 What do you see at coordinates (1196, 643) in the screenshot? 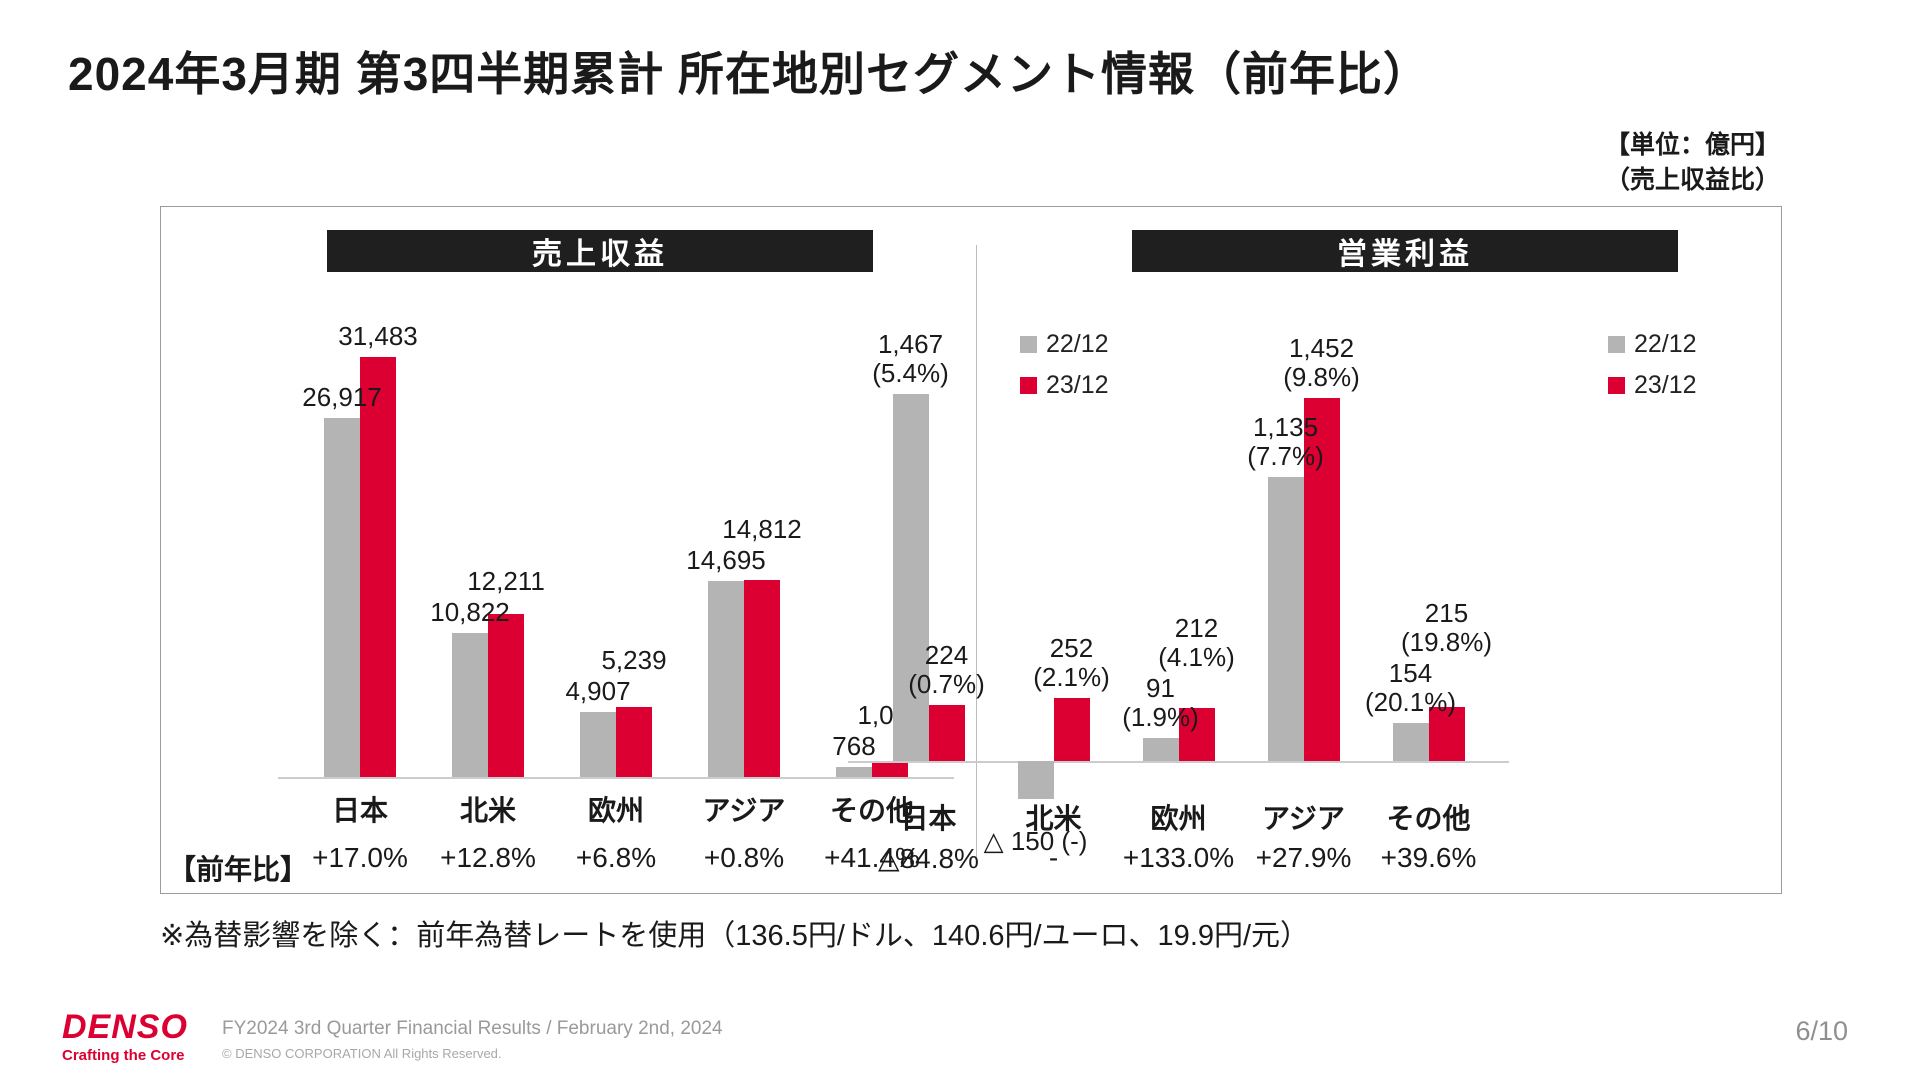
I see `bar-value-label-23/12-欧州: 212 (4.1%)` at bounding box center [1196, 643].